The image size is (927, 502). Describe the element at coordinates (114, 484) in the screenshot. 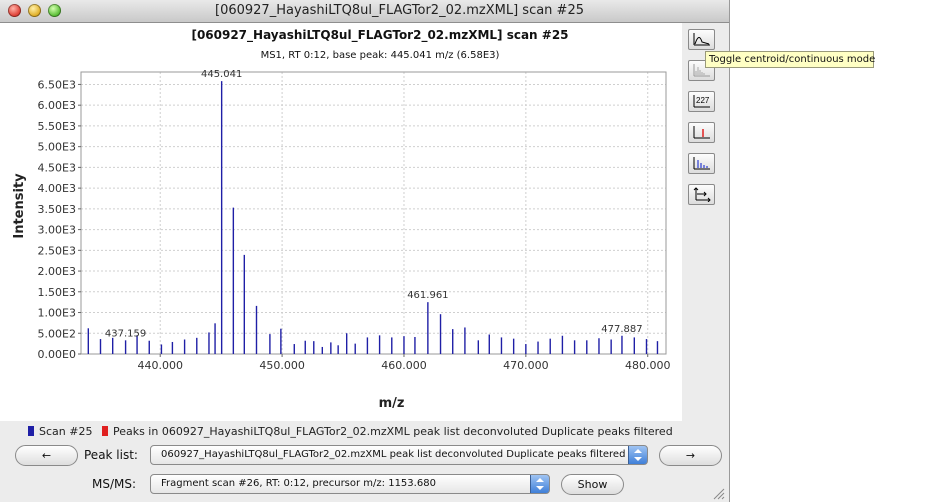

I see `msms-label: MS/MS:` at that location.